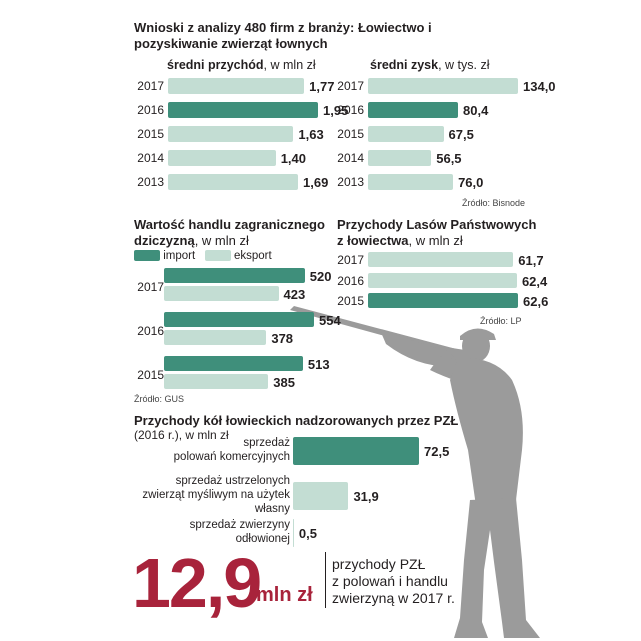 Image resolution: width=641 pixels, height=641 pixels. Describe the element at coordinates (366, 496) in the screenshot. I see `value-label-pzl-1: 31,9` at that location.